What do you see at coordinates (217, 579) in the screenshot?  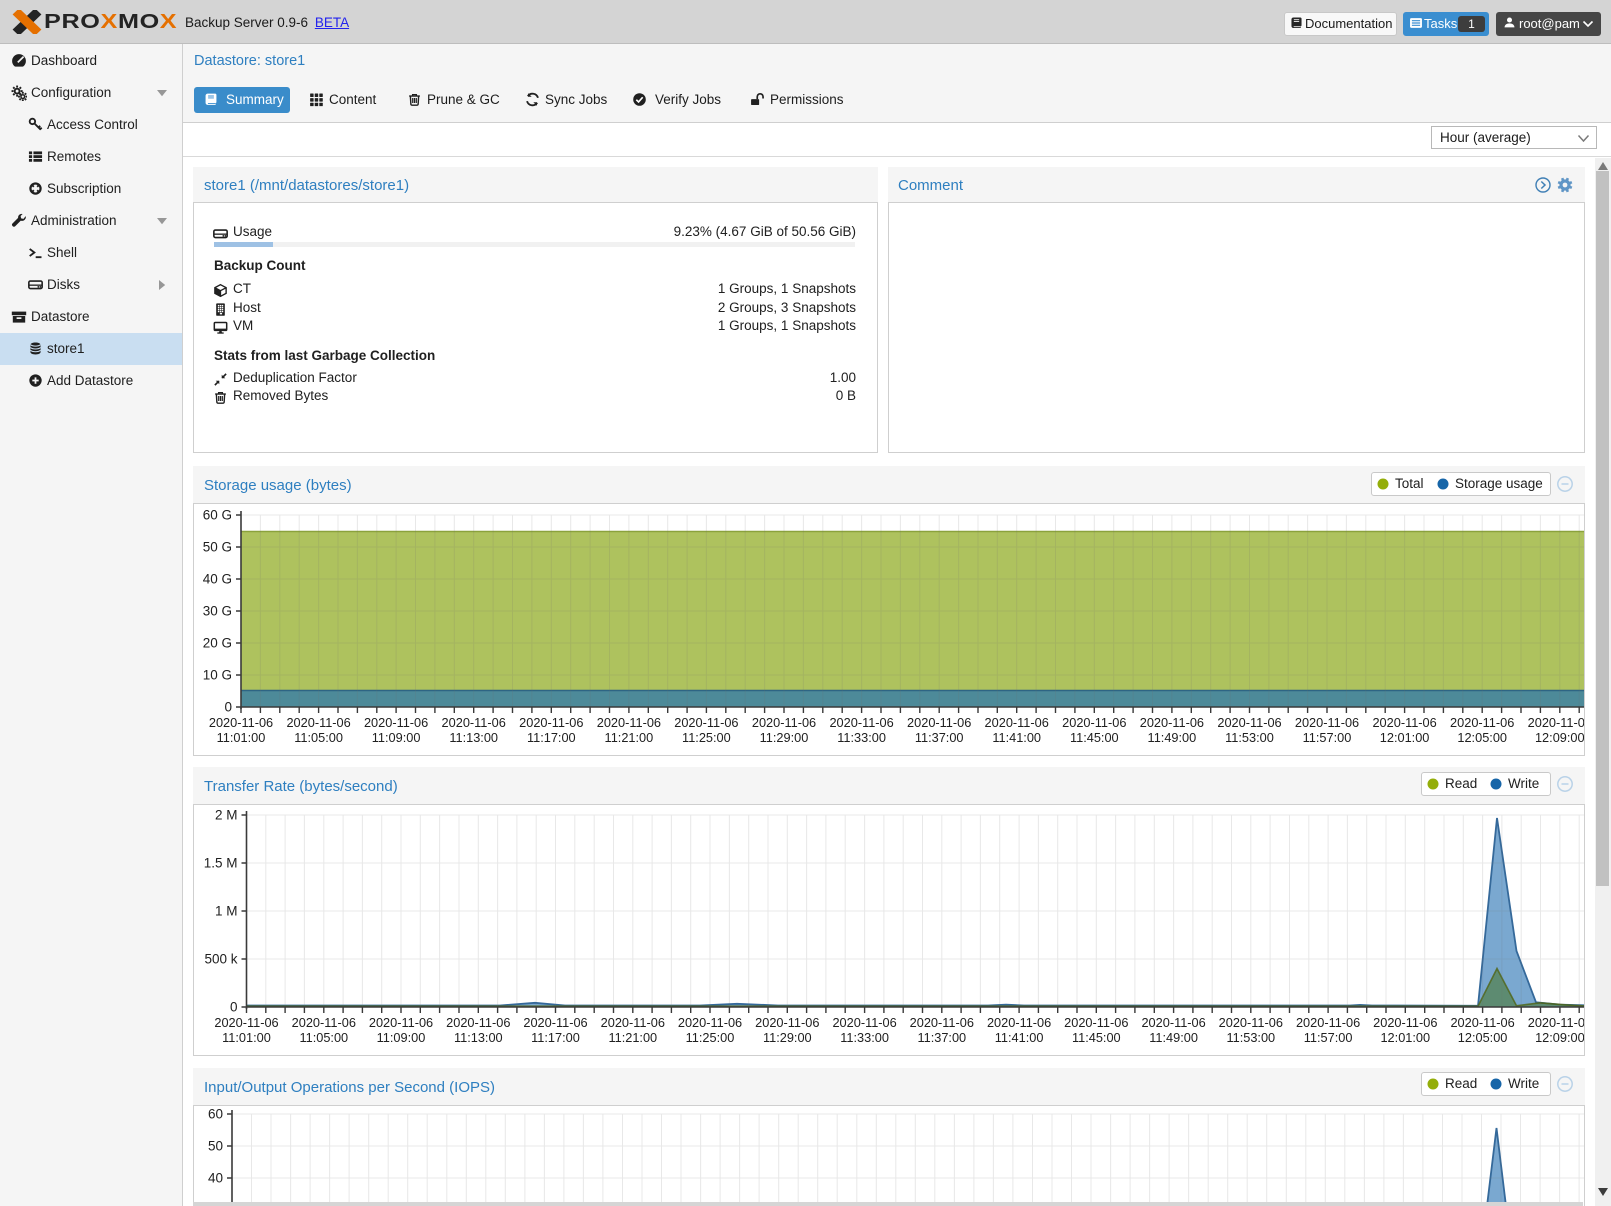 I see `svg-text: 40 G` at bounding box center [217, 579].